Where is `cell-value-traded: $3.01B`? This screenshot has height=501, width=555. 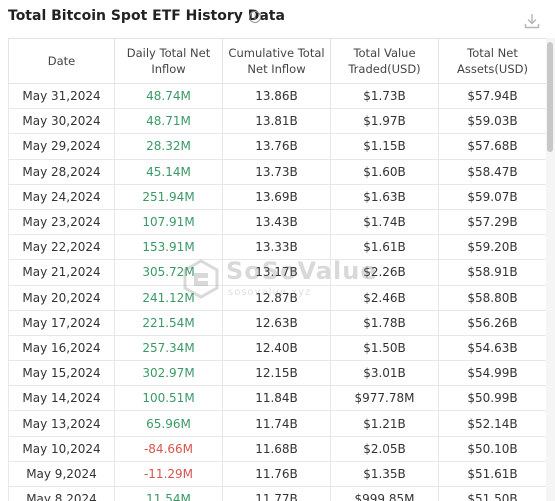
cell-value-traded: $3.01B is located at coordinates (384, 373).